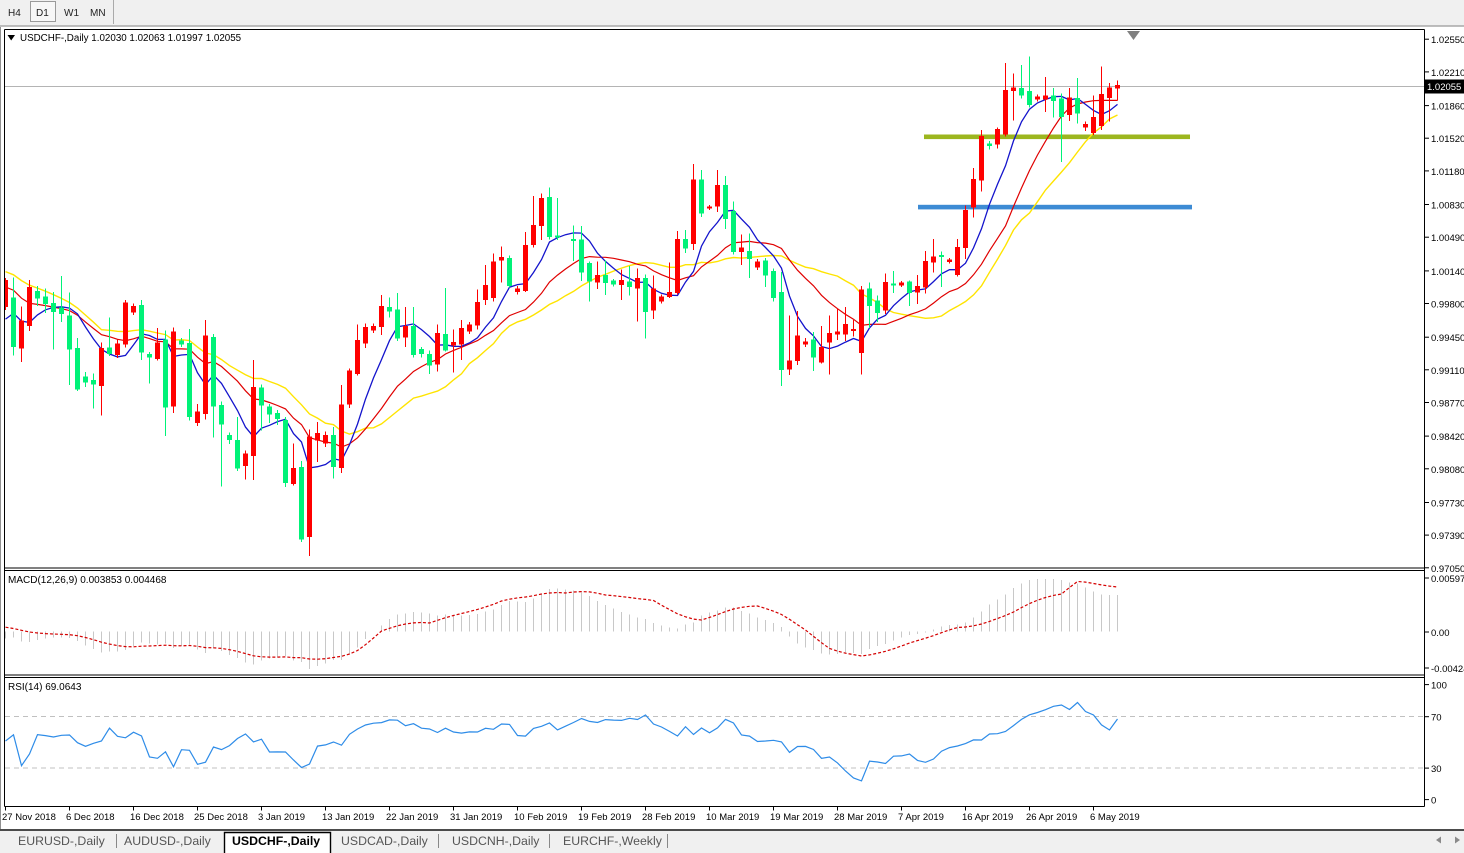 The height and width of the screenshot is (853, 1464). What do you see at coordinates (540, 817) in the screenshot?
I see `svg-text: 10 Feb 2019` at bounding box center [540, 817].